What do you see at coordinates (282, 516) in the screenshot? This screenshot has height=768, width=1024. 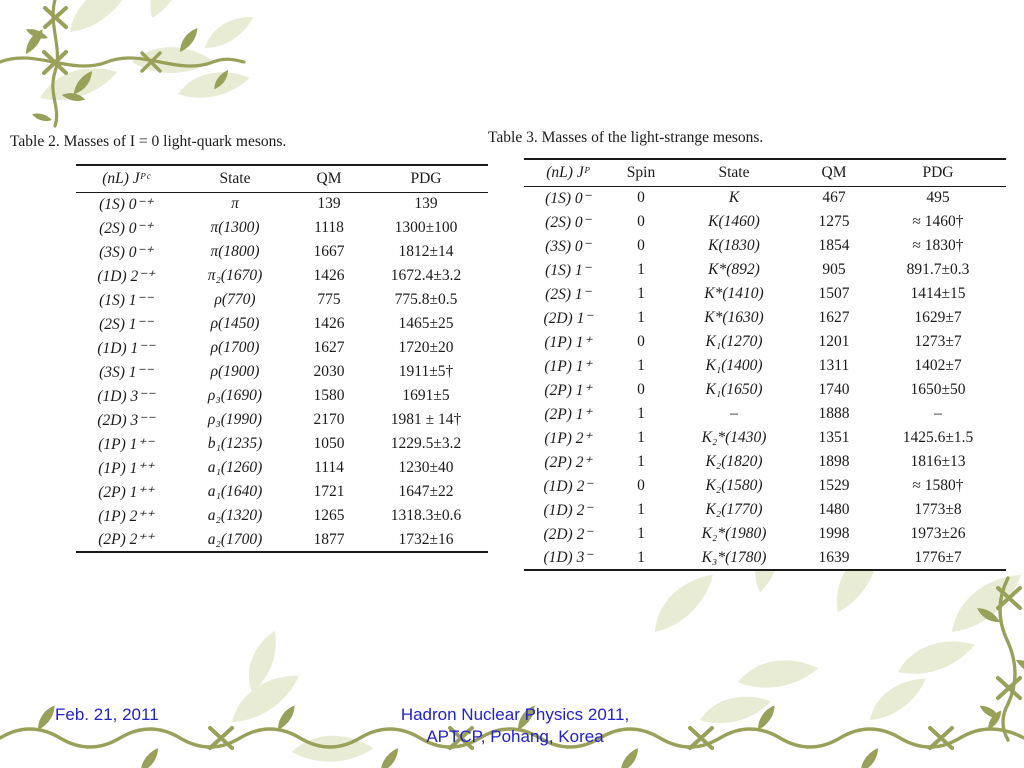 I see `table-row: (1P) 2⁺⁺ a₂(1320) 1265 1318.3±0.6` at bounding box center [282, 516].